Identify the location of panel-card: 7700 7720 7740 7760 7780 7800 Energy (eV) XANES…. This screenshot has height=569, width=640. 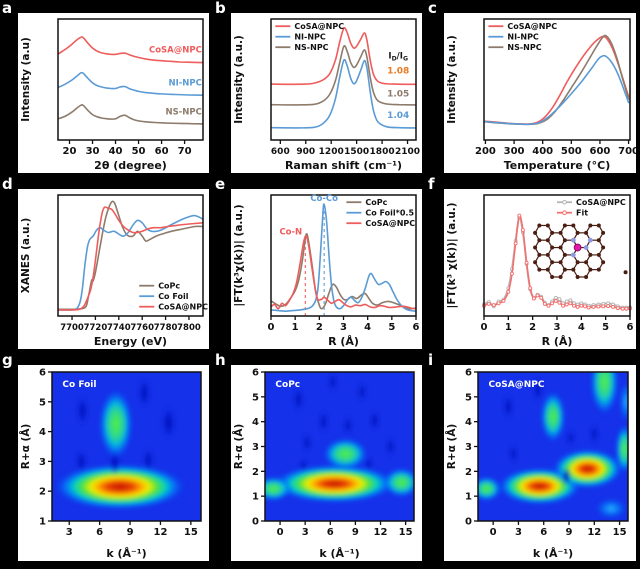
(113, 269).